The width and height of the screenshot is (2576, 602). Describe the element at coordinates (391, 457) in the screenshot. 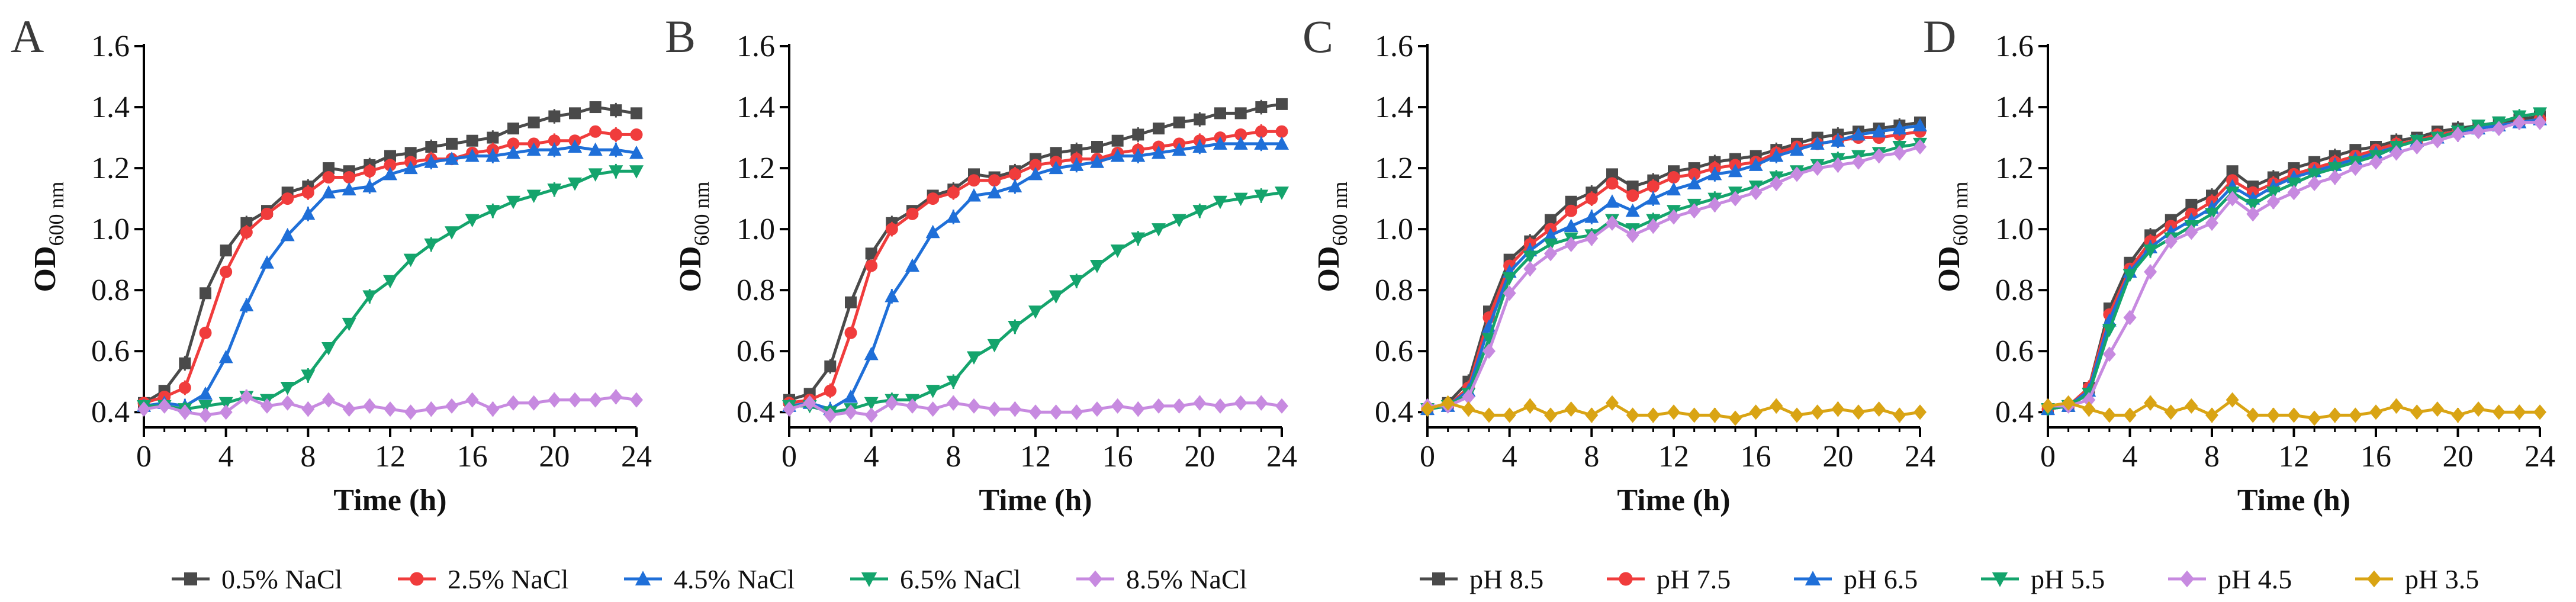

I see `x-tick-label: 12` at that location.